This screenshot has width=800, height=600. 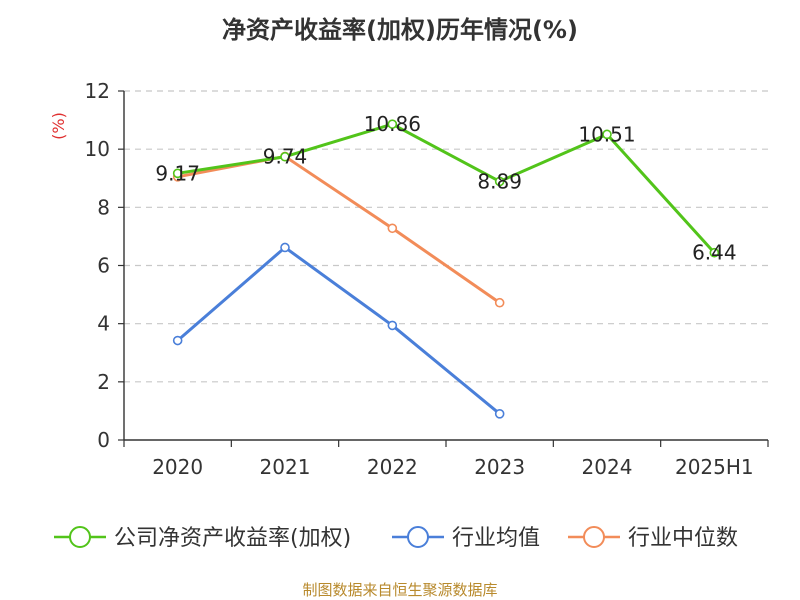 I want to click on x-tick-label: 2025H1, so click(x=714, y=467).